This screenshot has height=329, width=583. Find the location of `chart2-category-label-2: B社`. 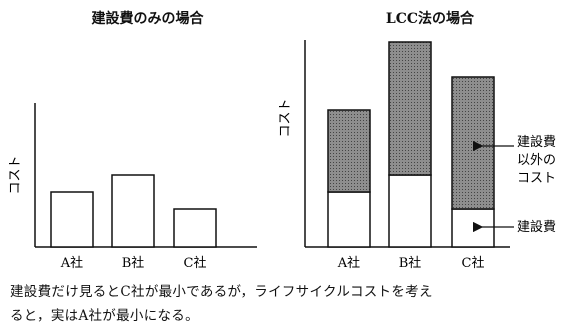

chart2-category-label-2: B社 is located at coordinates (410, 263).